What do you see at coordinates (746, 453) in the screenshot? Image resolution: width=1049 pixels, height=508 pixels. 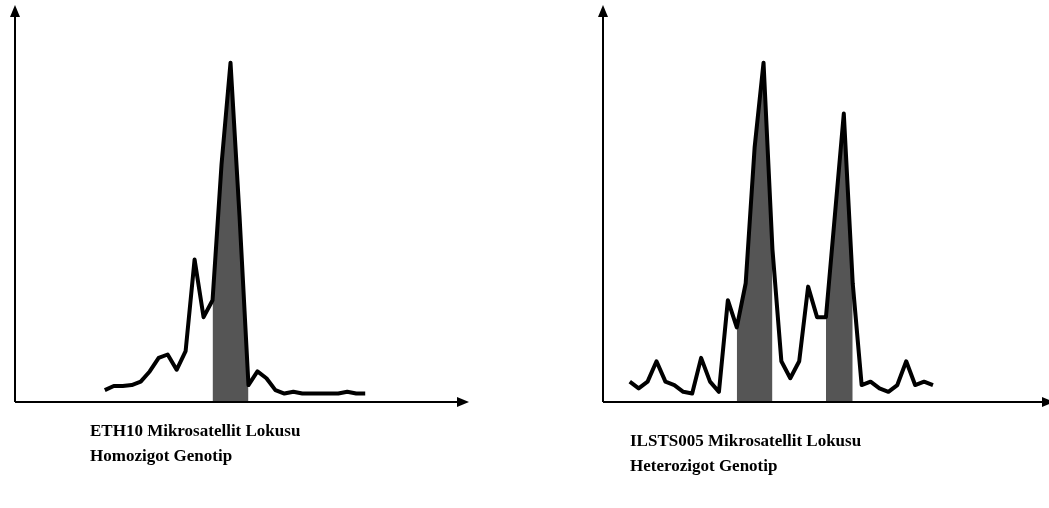 I see `text: ILSTS005 Mikrosatellit Lokusu Heterozigot Genotip` at bounding box center [746, 453].